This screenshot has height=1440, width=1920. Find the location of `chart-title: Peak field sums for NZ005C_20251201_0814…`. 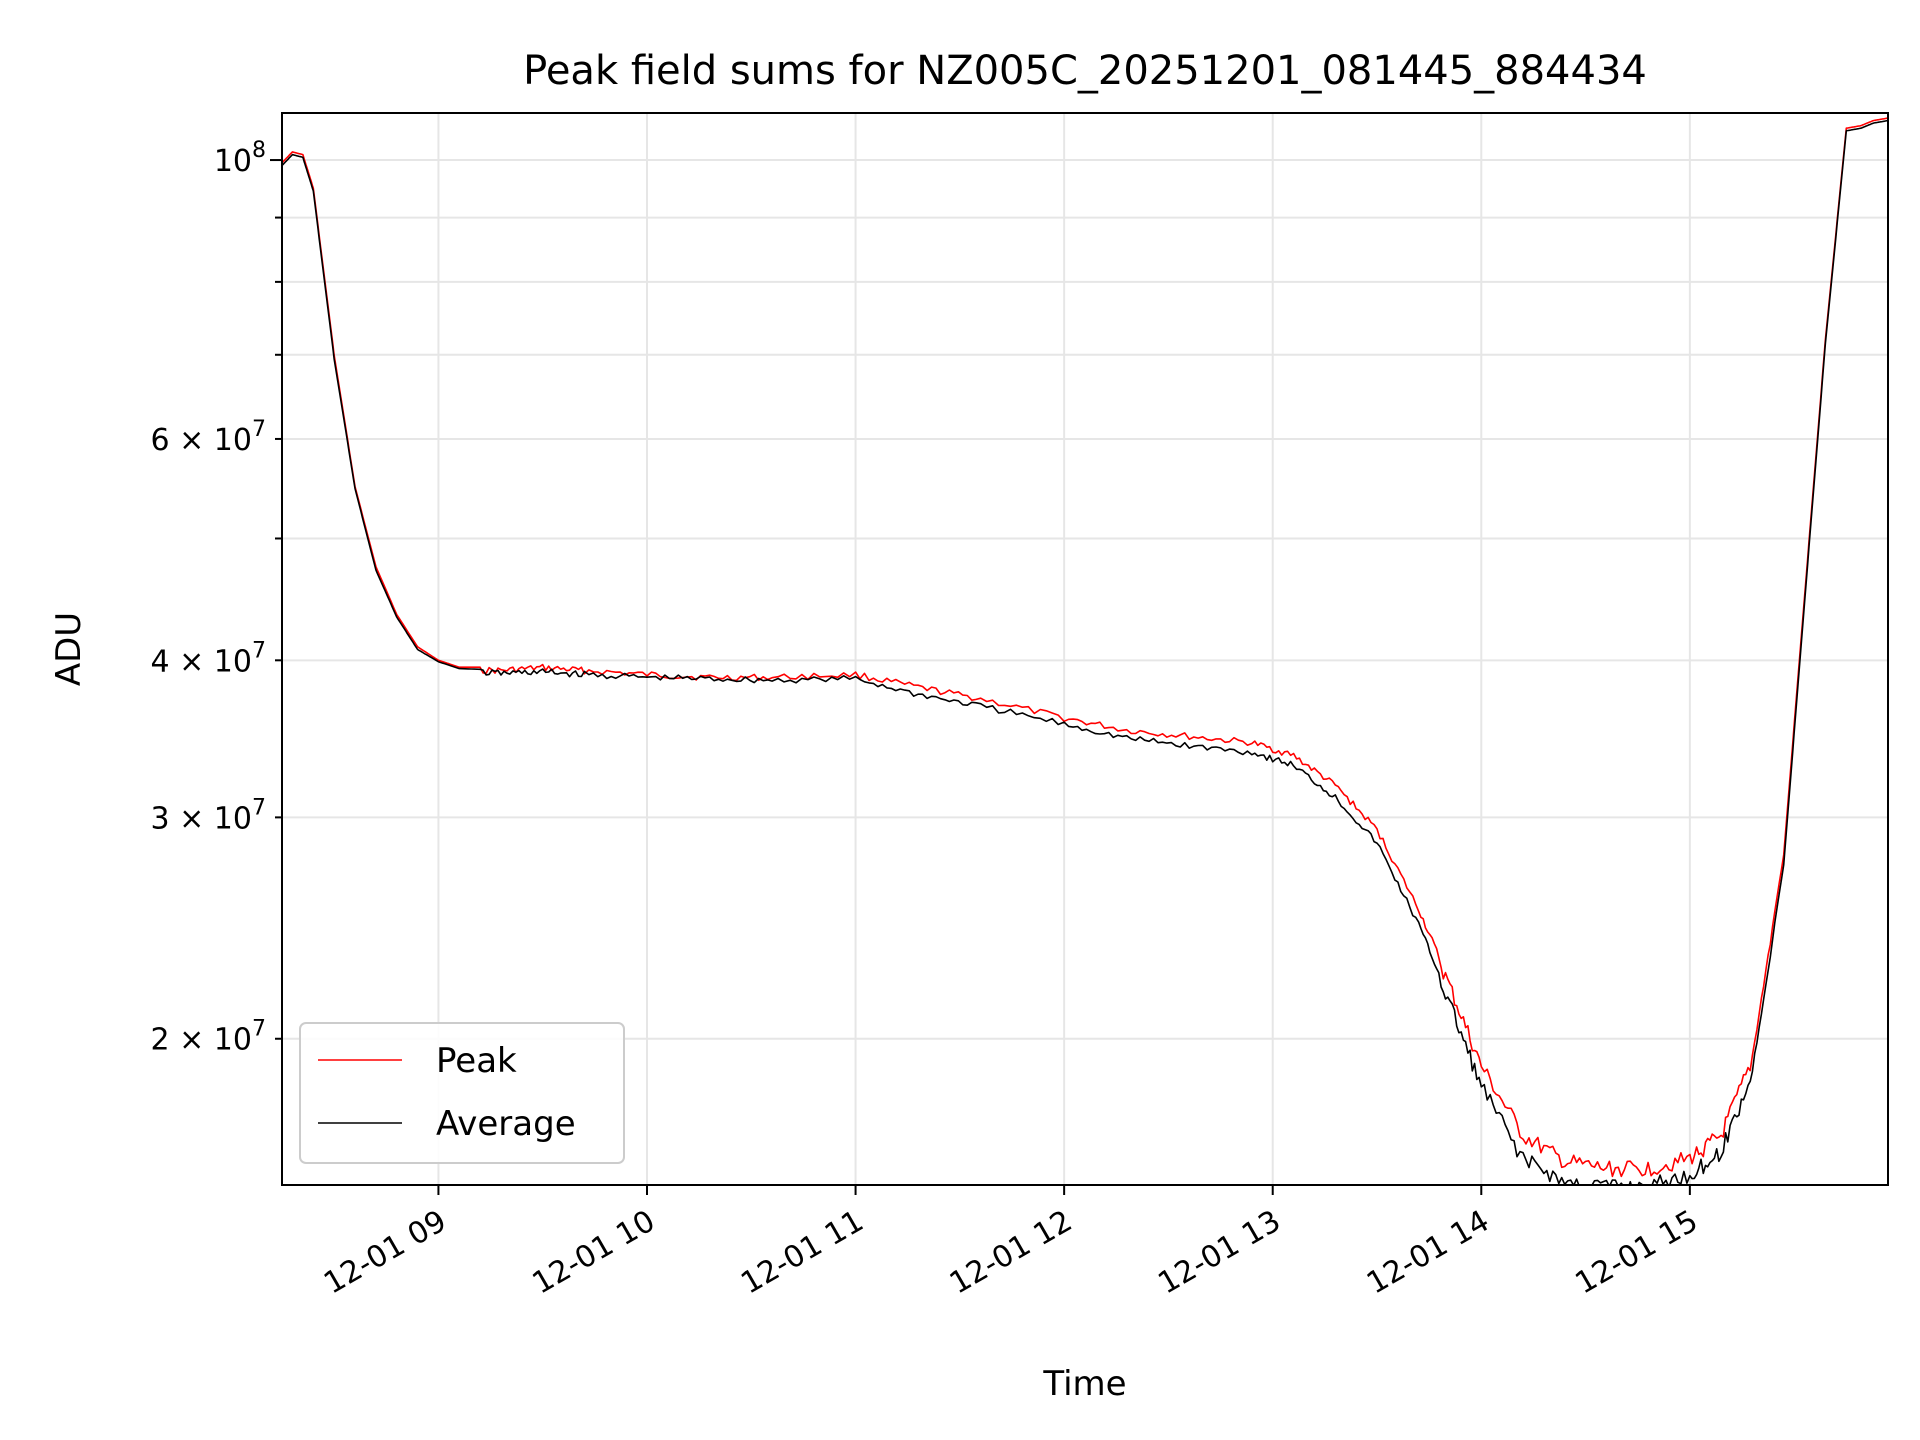

chart-title: Peak field sums for NZ005C_20251201_0814… is located at coordinates (1085, 71).